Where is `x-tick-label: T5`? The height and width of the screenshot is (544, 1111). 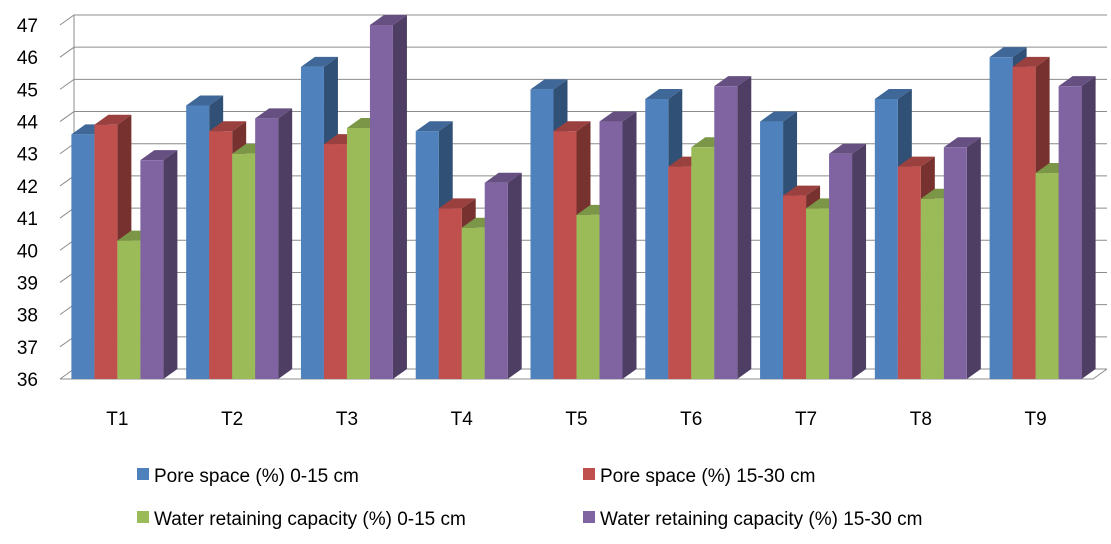 x-tick-label: T5 is located at coordinates (576, 419).